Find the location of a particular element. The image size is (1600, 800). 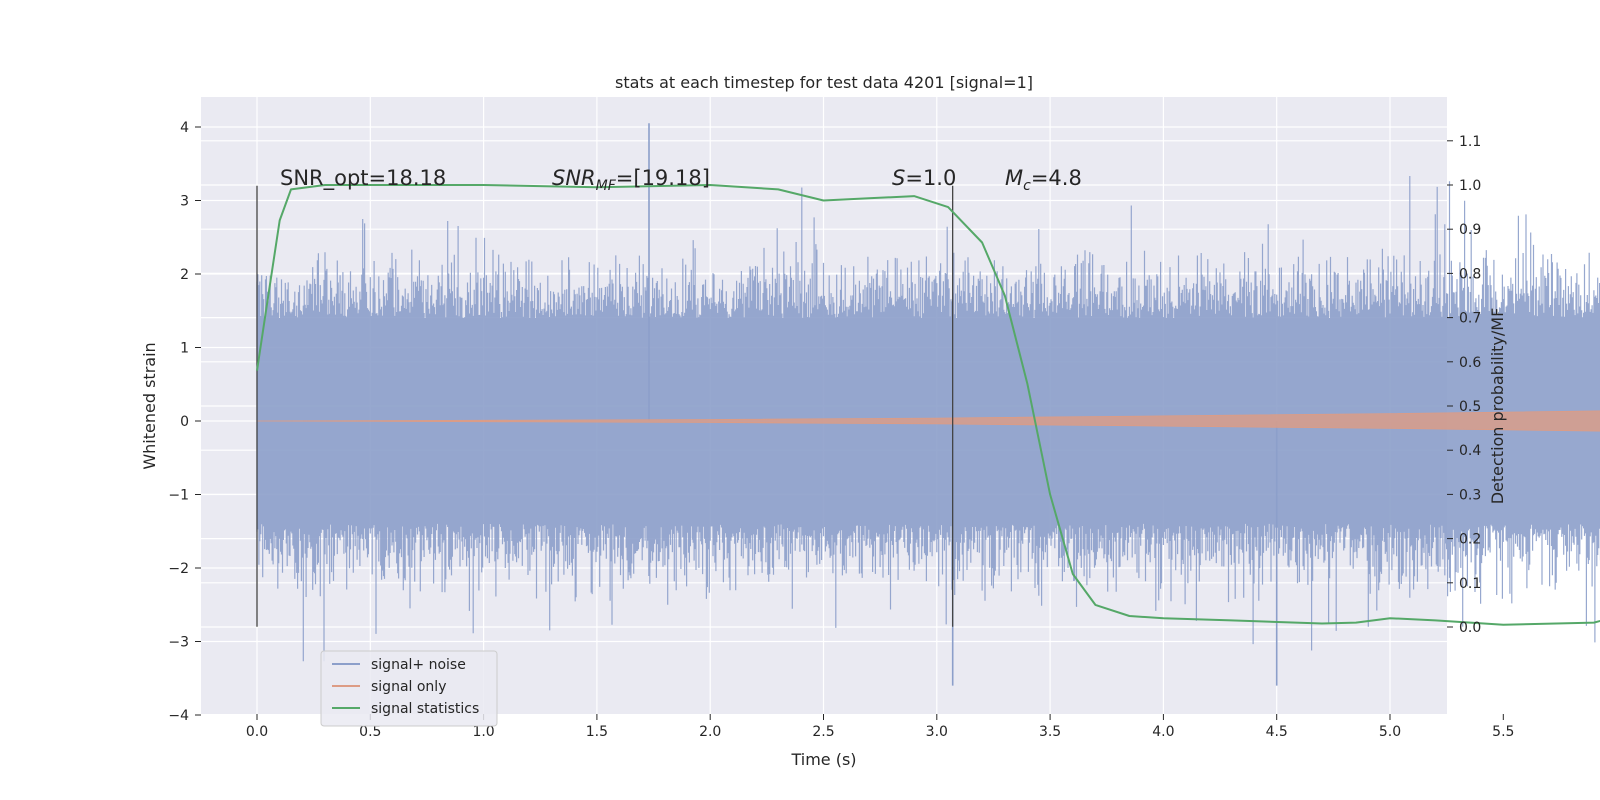

x-tick-label: 2.5 is located at coordinates (823, 732).